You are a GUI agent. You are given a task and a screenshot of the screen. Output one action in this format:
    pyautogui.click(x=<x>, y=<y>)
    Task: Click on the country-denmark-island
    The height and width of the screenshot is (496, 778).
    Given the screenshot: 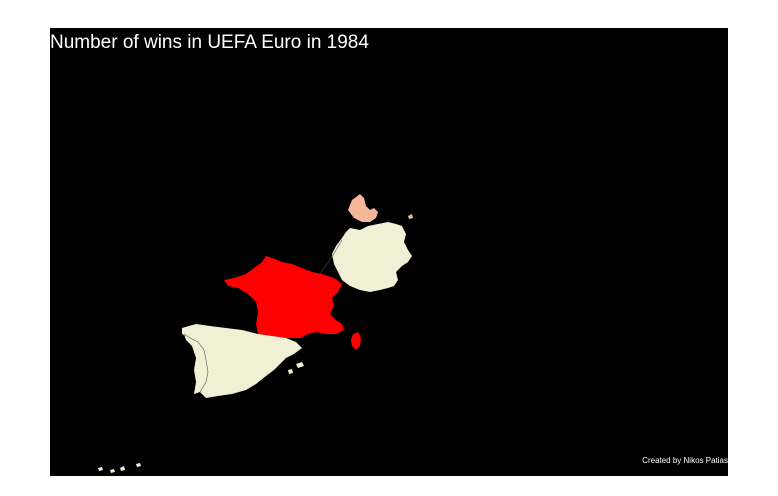 What is the action you would take?
    pyautogui.click(x=410, y=216)
    